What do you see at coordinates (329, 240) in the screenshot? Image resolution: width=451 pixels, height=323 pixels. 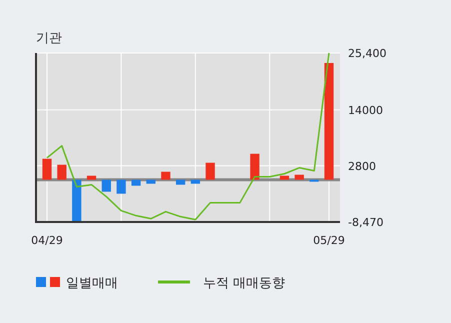 I see `x-tick-label: 05/29` at bounding box center [329, 240].